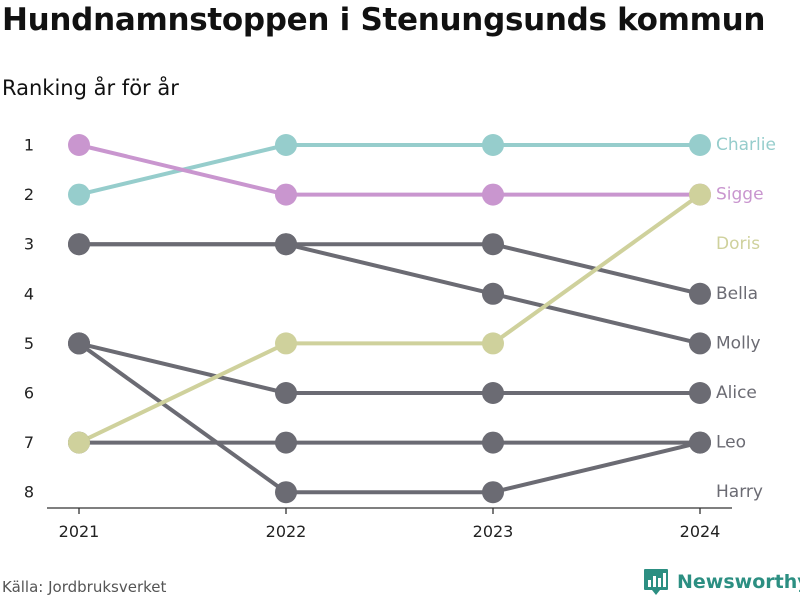 Image resolution: width=800 pixels, height=600 pixels. What do you see at coordinates (493, 194) in the screenshot?
I see `data-point-sigge-2023` at bounding box center [493, 194].